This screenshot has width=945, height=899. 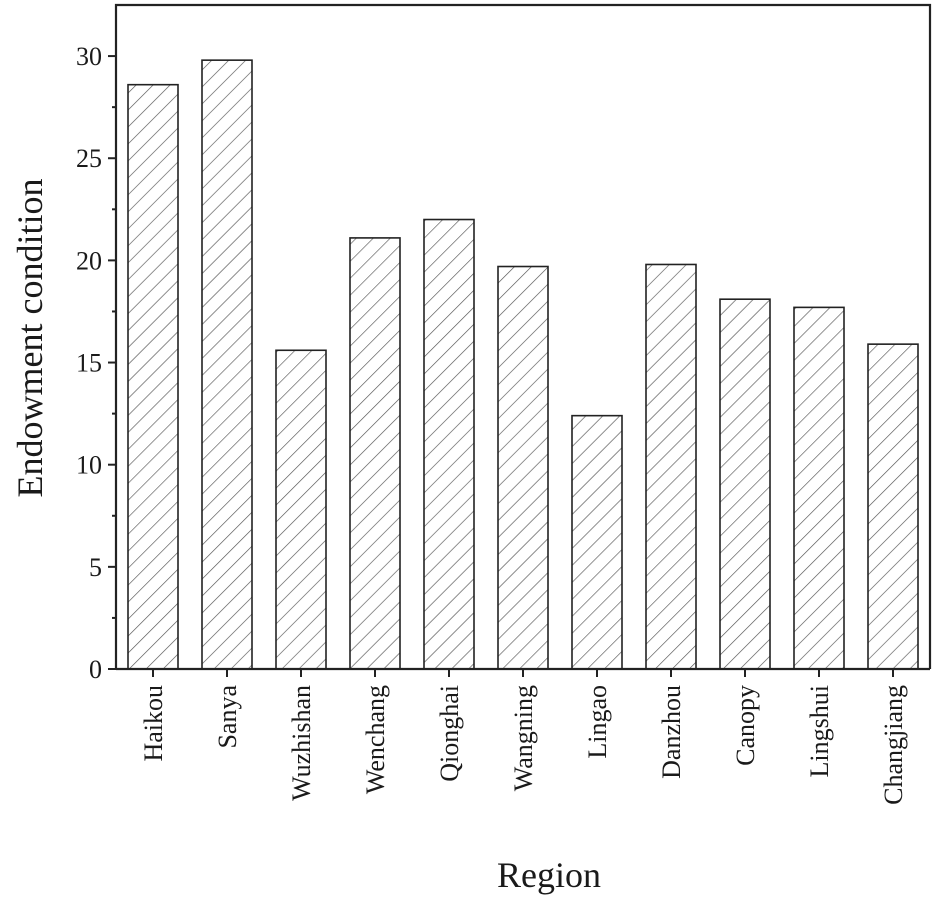 What do you see at coordinates (89, 158) in the screenshot?
I see `y-tick-label-25: 25` at bounding box center [89, 158].